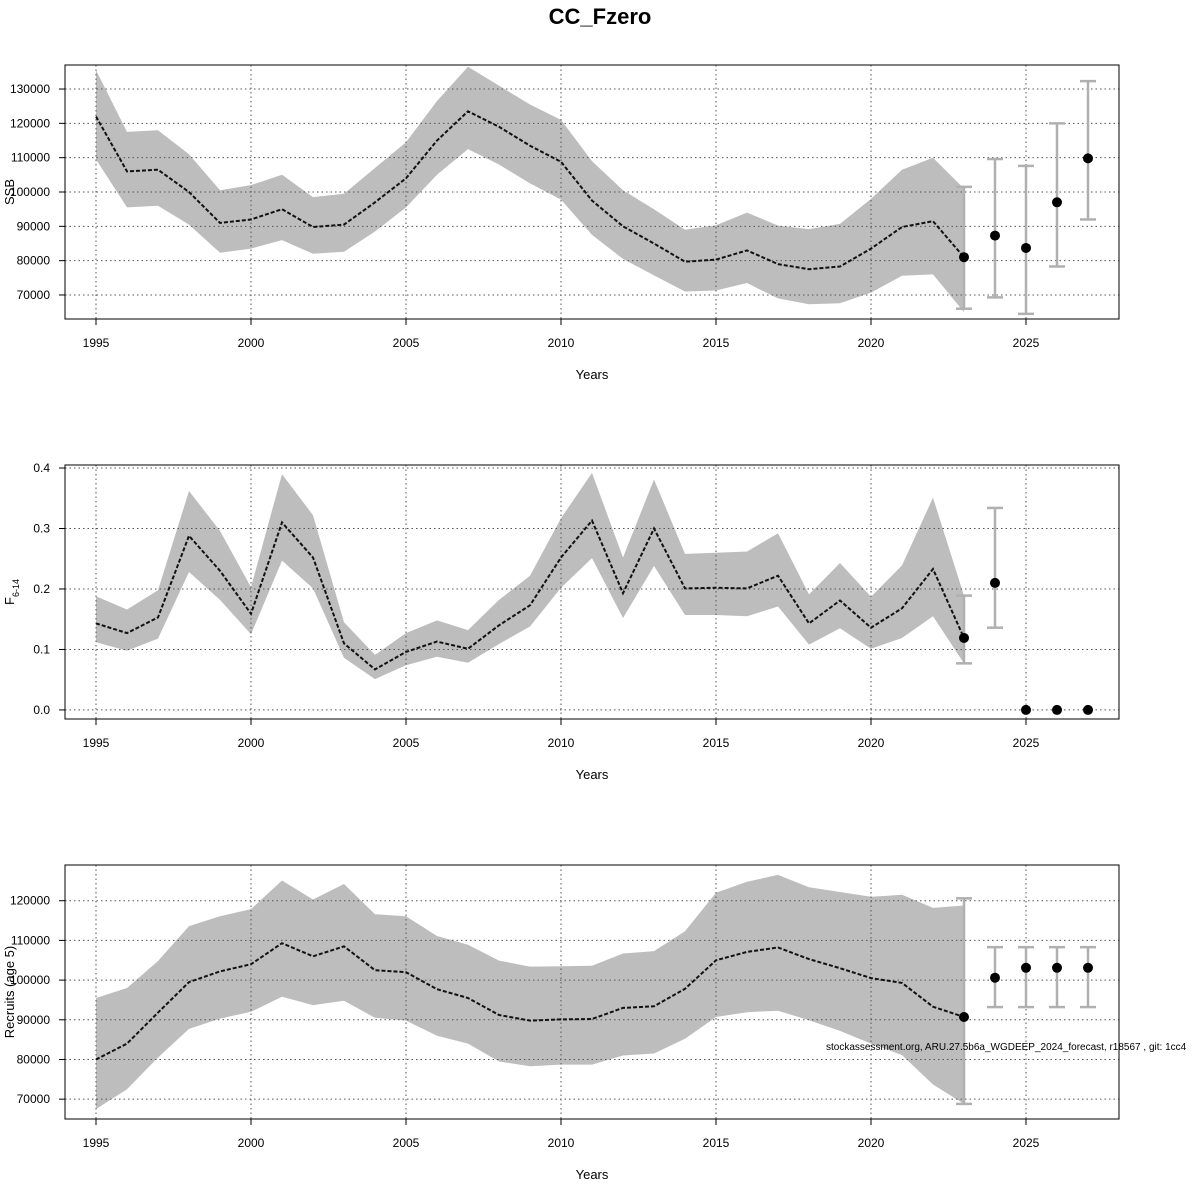  What do you see at coordinates (9, 992) in the screenshot?
I see `y-axis-title: Recruits (age 5)` at bounding box center [9, 992].